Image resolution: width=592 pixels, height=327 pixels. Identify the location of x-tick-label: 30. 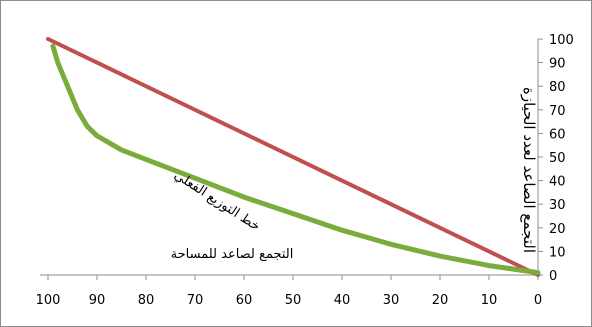
(391, 300).